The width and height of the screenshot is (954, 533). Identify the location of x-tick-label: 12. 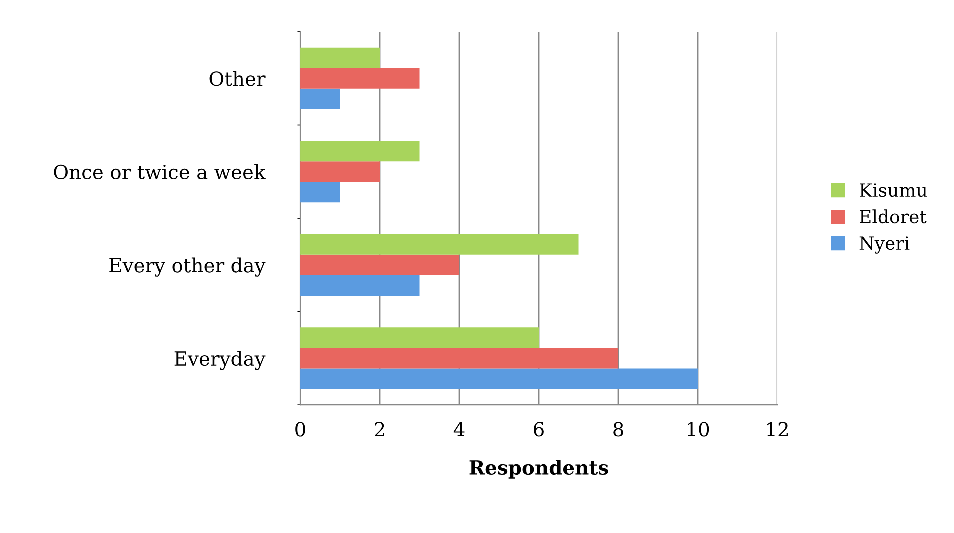
(778, 429).